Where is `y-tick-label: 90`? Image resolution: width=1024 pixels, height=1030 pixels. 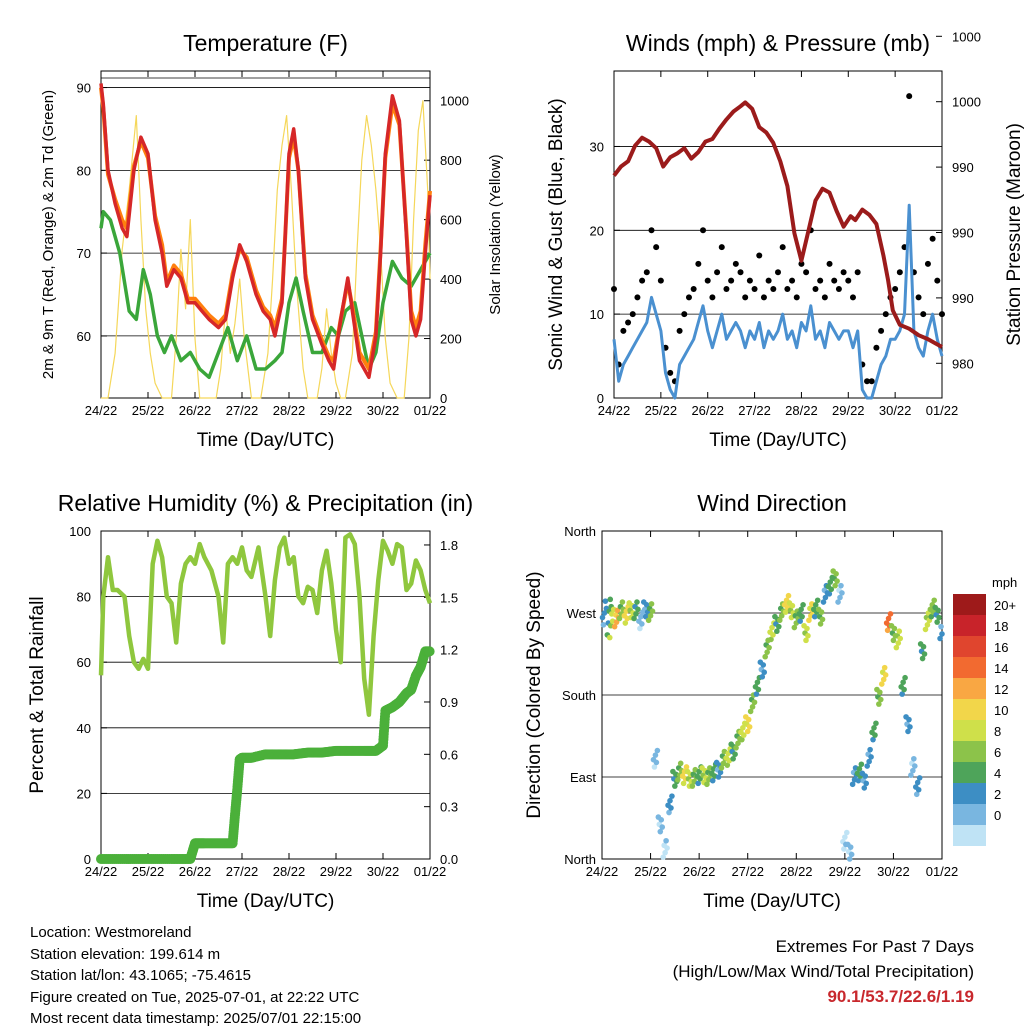 y-tick-label: 90 is located at coordinates (84, 88).